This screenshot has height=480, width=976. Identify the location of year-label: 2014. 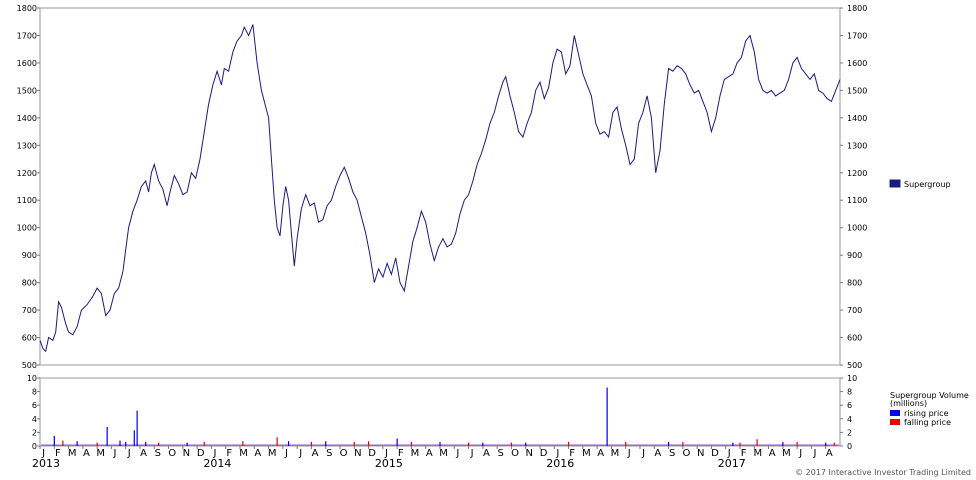
(217, 463).